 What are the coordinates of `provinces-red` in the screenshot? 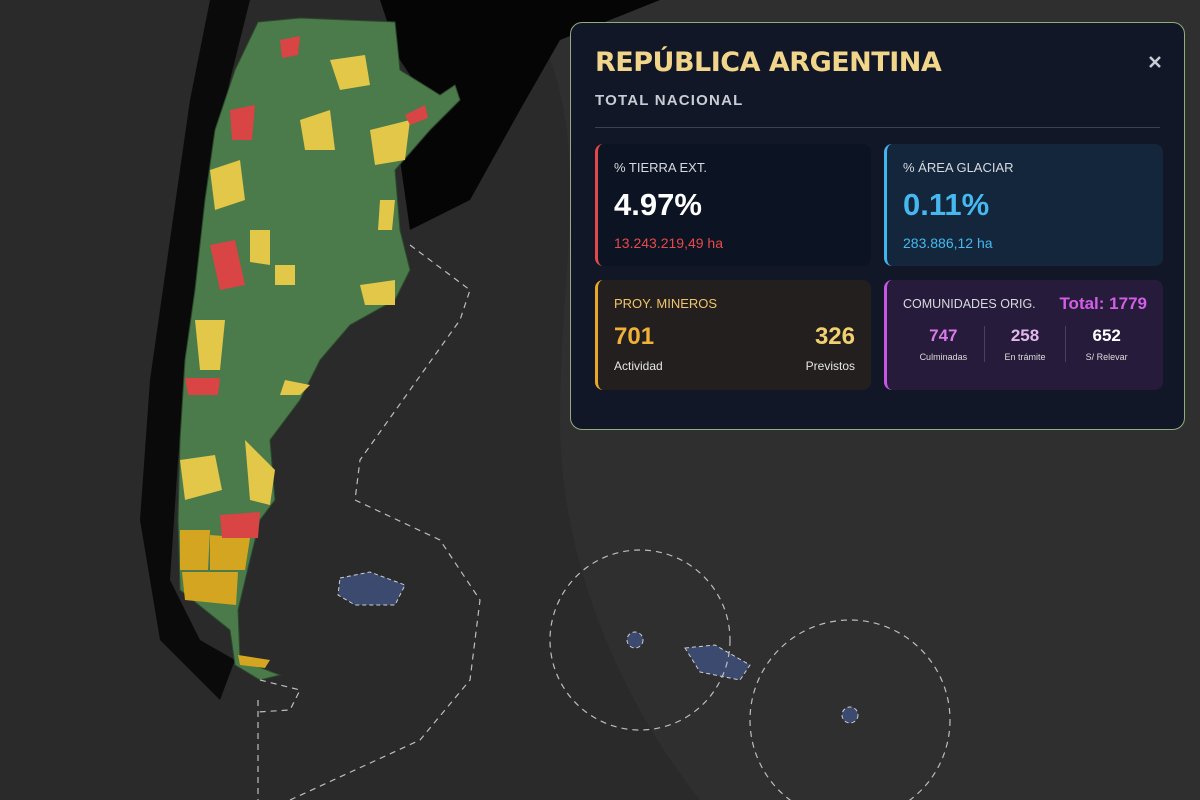 It's located at (306, 287).